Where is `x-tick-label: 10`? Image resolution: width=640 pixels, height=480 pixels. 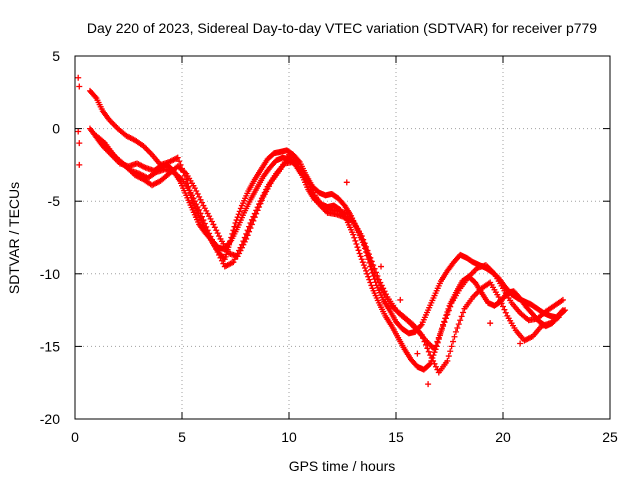 x-tick-label: 10 is located at coordinates (289, 437).